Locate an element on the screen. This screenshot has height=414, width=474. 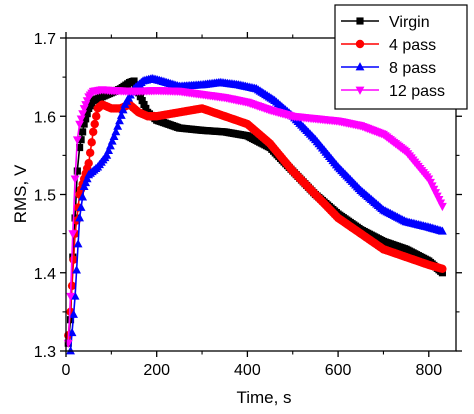
legend-entry-8-pass: 8 pass is located at coordinates (388, 68).